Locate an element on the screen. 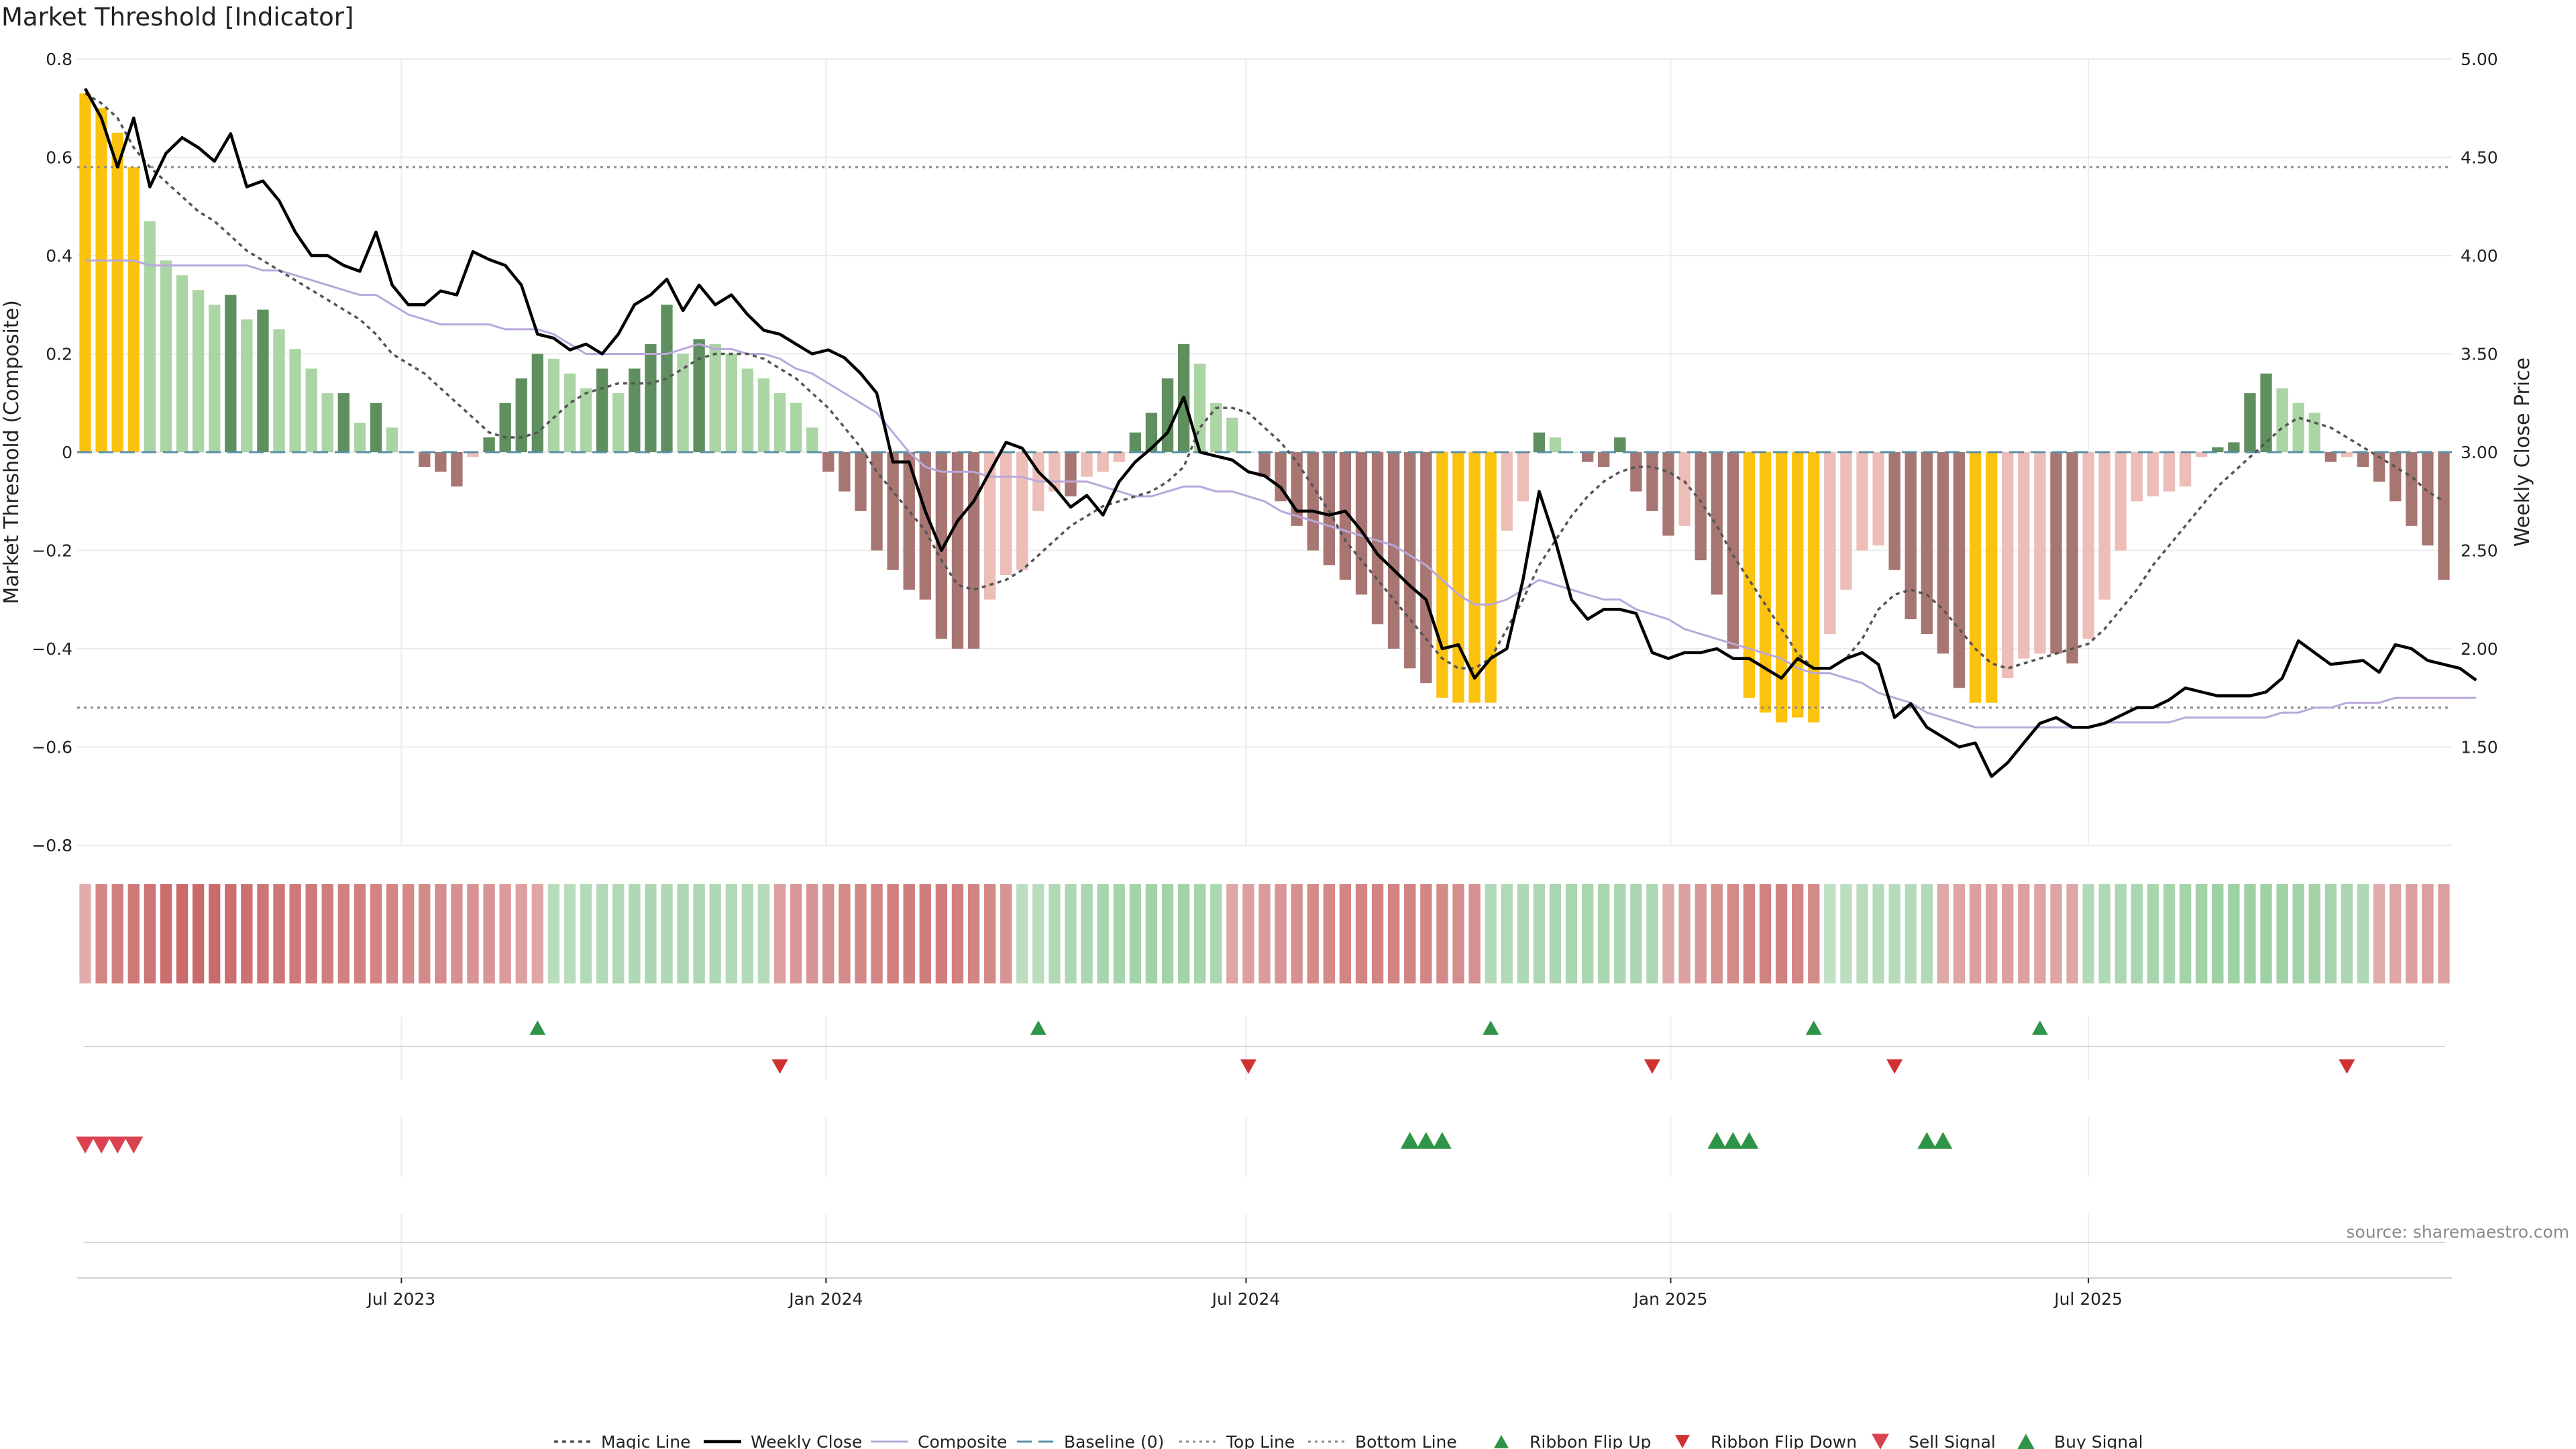 The height and width of the screenshot is (1449, 2576). y2-tick-label: 3.00 is located at coordinates (2479, 452).